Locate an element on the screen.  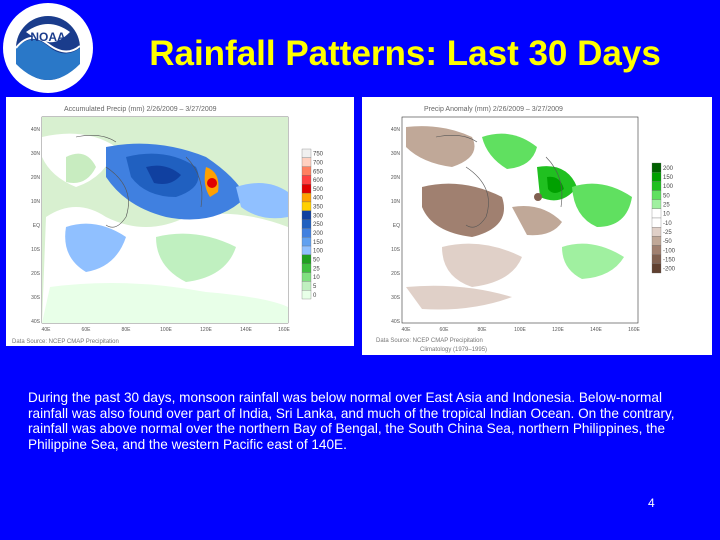
left-map-source: Data Source: NCEP CMAP Precipitation is located at coordinates (65, 342).